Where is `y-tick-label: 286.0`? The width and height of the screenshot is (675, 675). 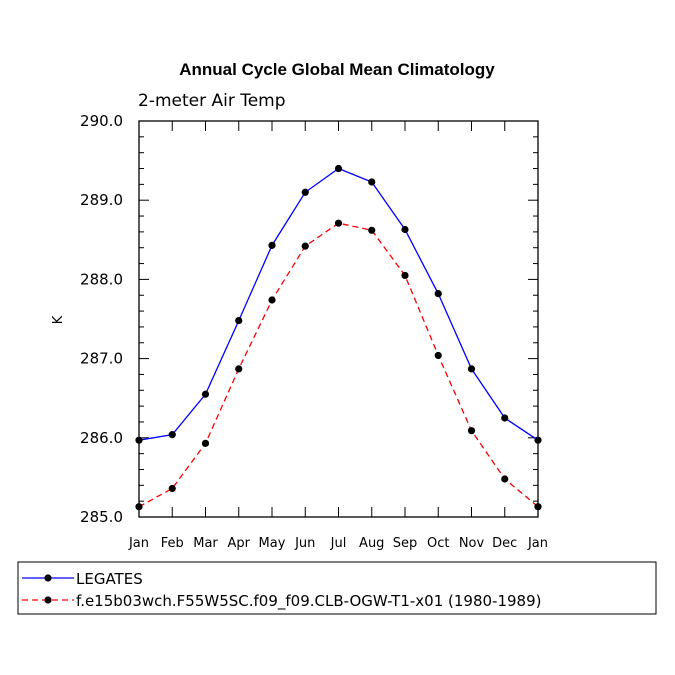
y-tick-label: 286.0 is located at coordinates (101, 438).